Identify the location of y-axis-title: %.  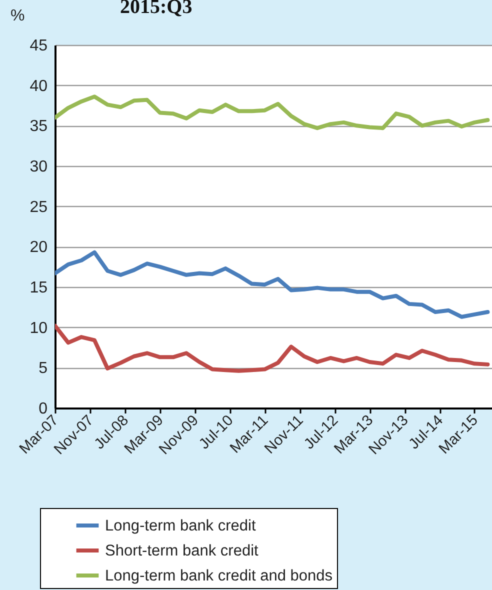
(17, 16).